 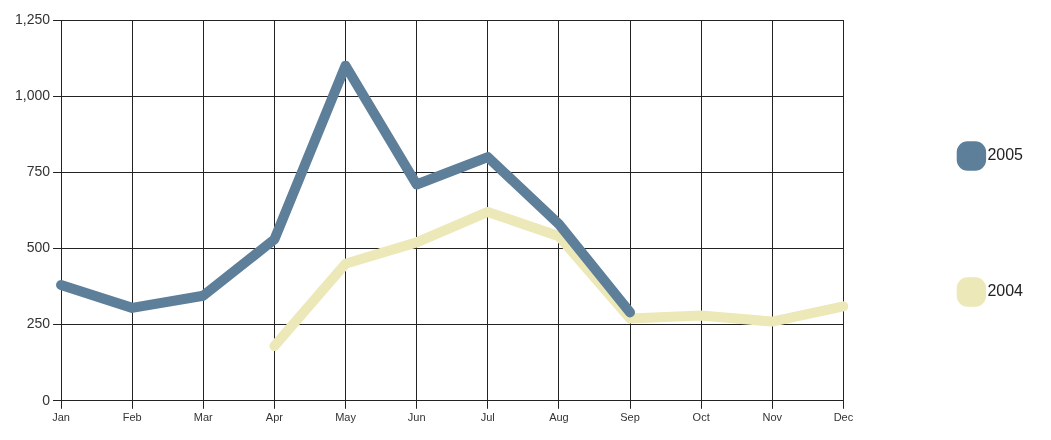 I want to click on x-tick-label: Jan, so click(x=61, y=417).